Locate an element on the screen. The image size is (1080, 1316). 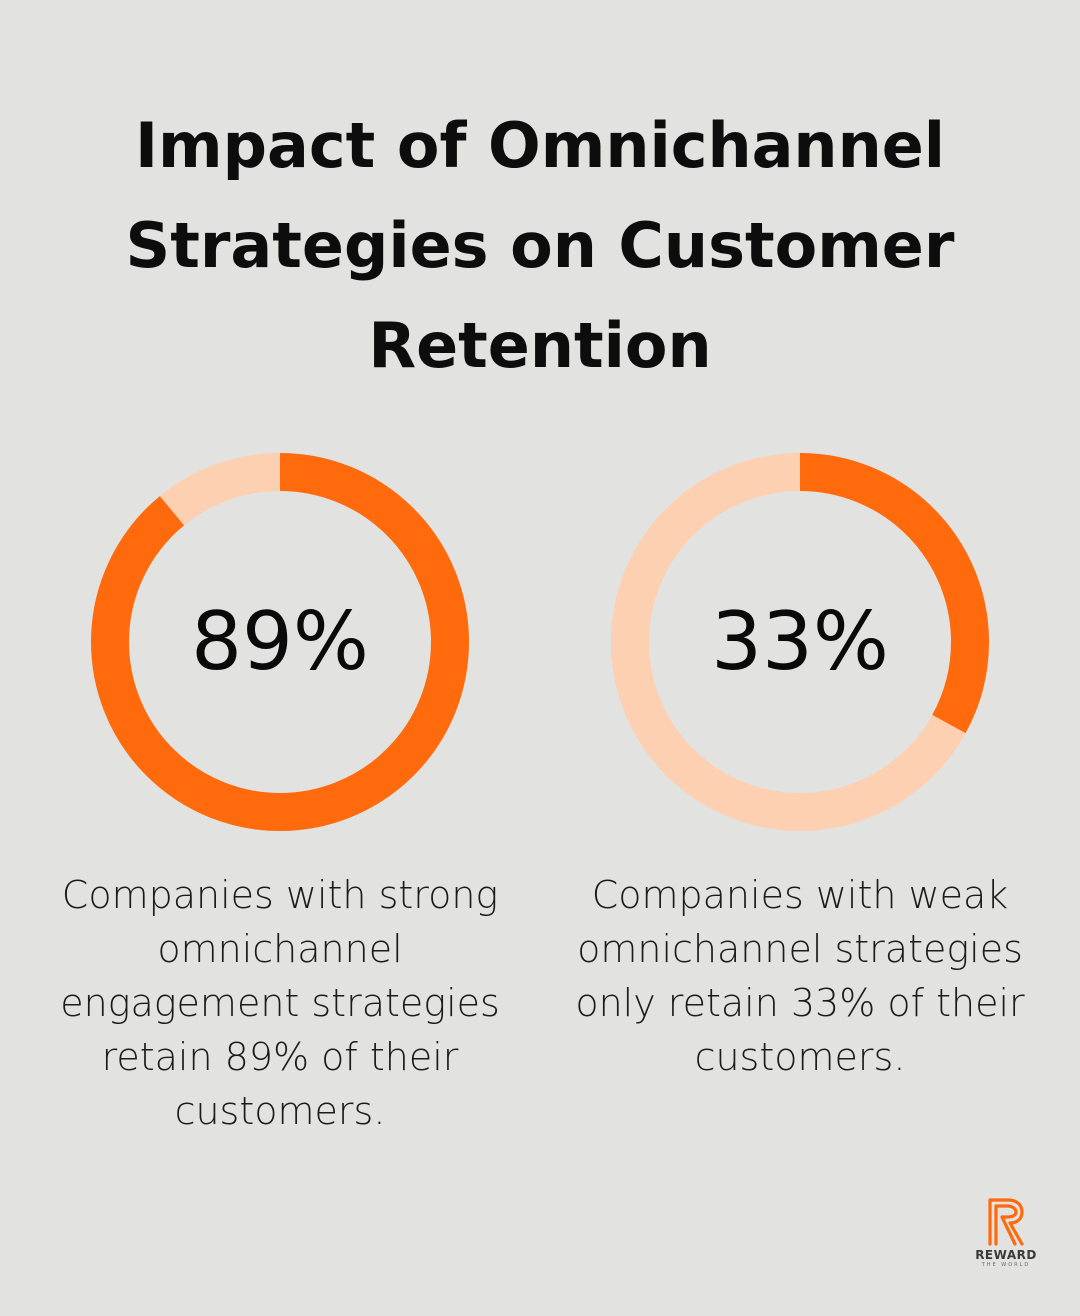
donut-value-label: 89% is located at coordinates (280, 641).